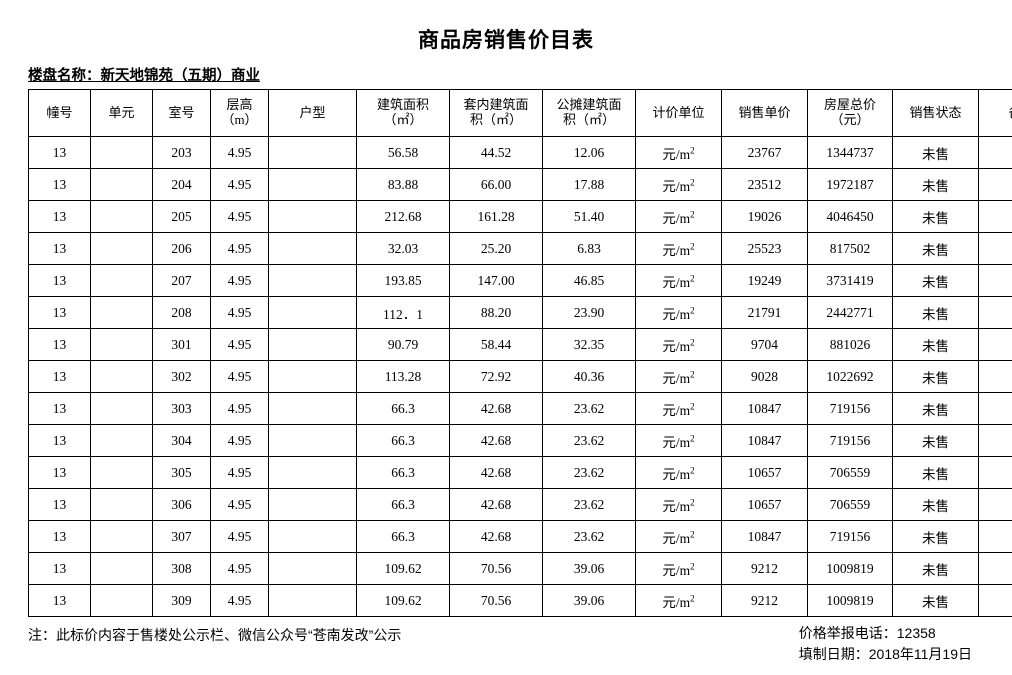  I want to click on cell-room: 302, so click(182, 377).